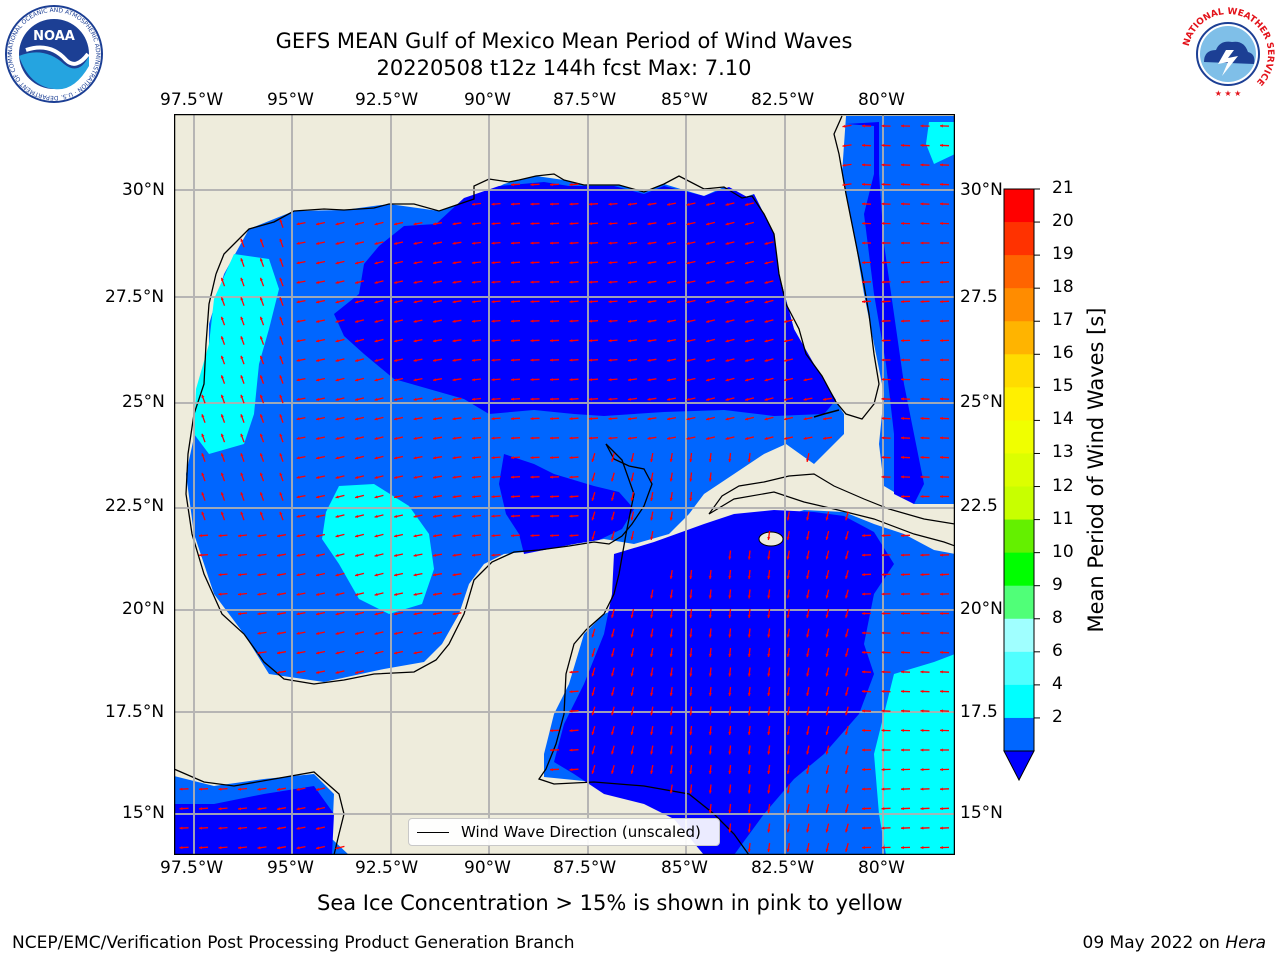 The image size is (1280, 960). I want to click on coastline-yucatan, so click(643, 648).